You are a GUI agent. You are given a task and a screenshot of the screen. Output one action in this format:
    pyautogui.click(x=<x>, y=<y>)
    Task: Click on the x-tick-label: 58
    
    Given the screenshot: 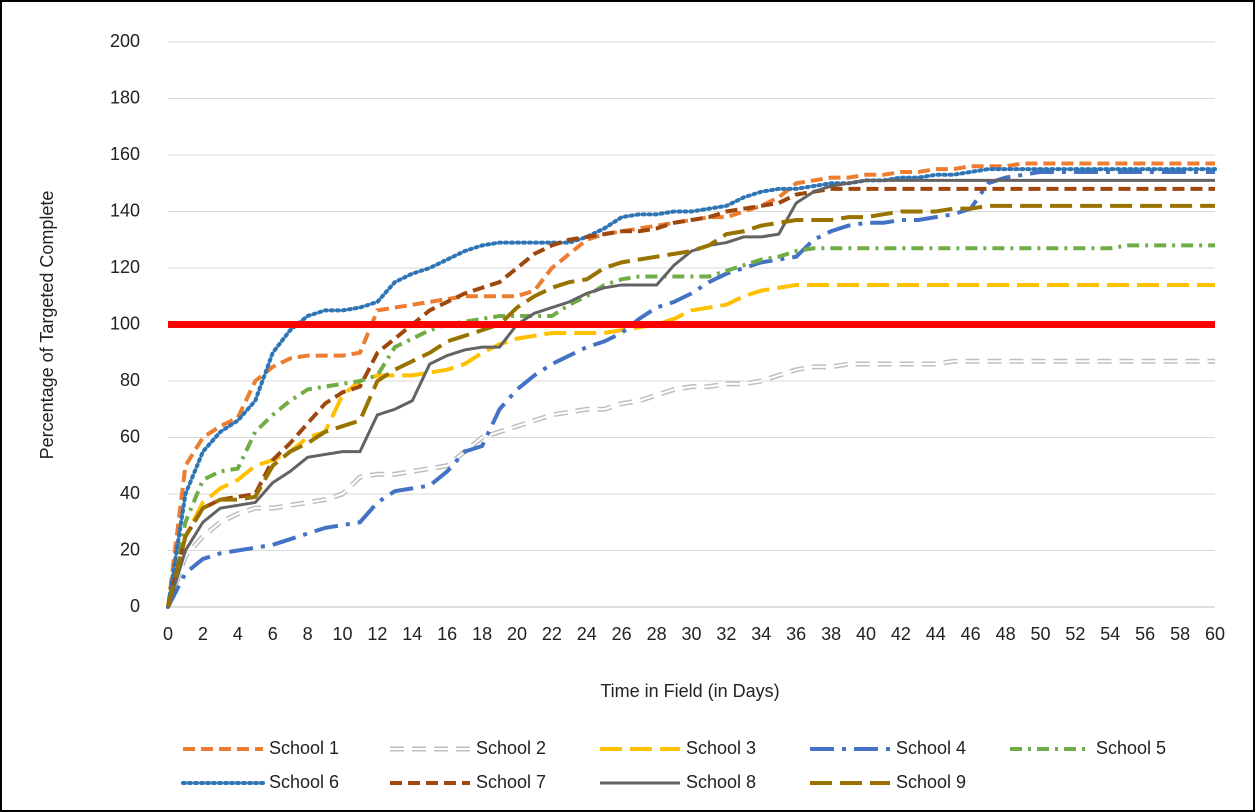 What is the action you would take?
    pyautogui.click(x=1180, y=634)
    